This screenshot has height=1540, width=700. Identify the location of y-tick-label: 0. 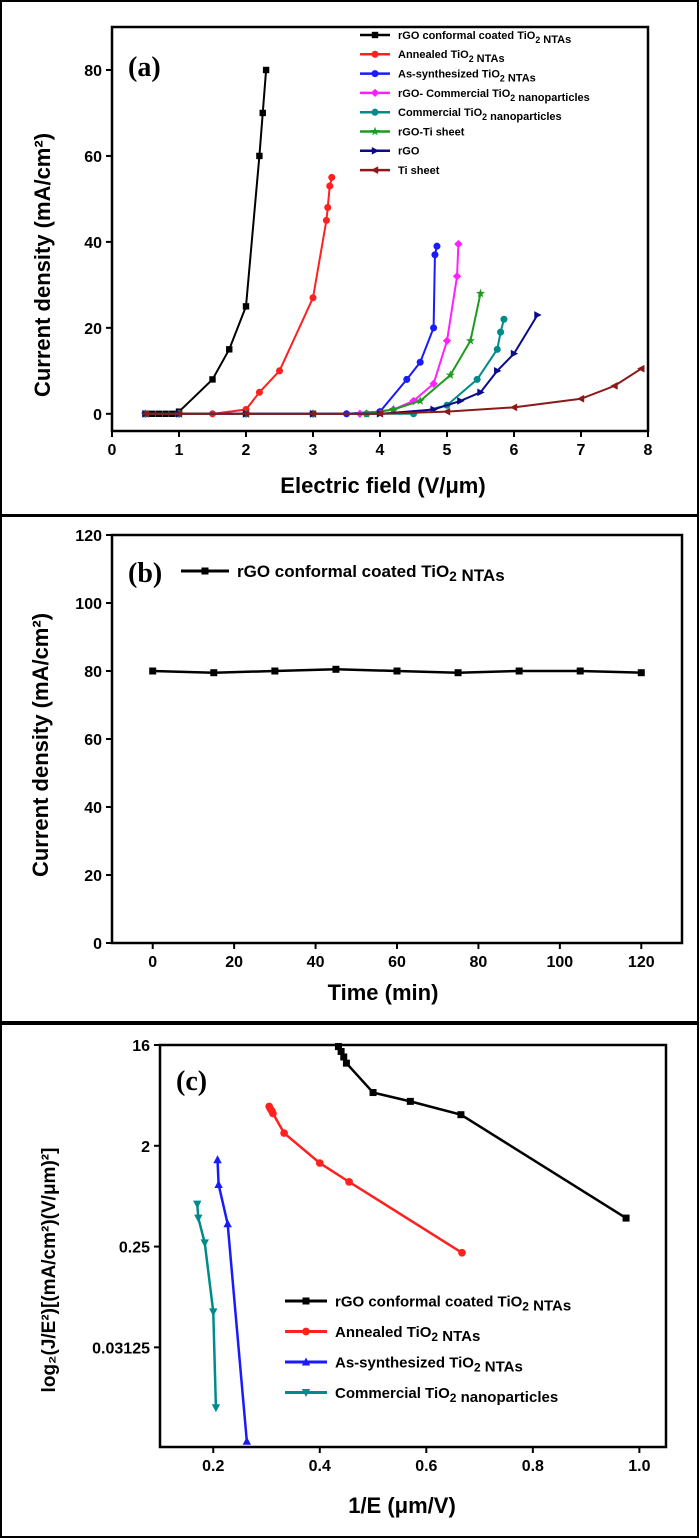
(97, 944).